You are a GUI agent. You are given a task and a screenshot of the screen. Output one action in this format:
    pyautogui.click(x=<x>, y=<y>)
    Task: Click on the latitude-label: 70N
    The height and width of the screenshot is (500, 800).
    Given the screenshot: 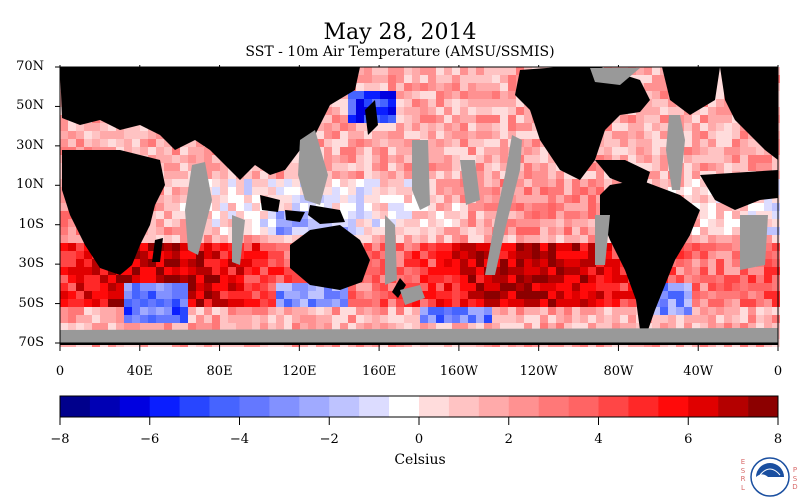 What is the action you would take?
    pyautogui.click(x=30, y=66)
    